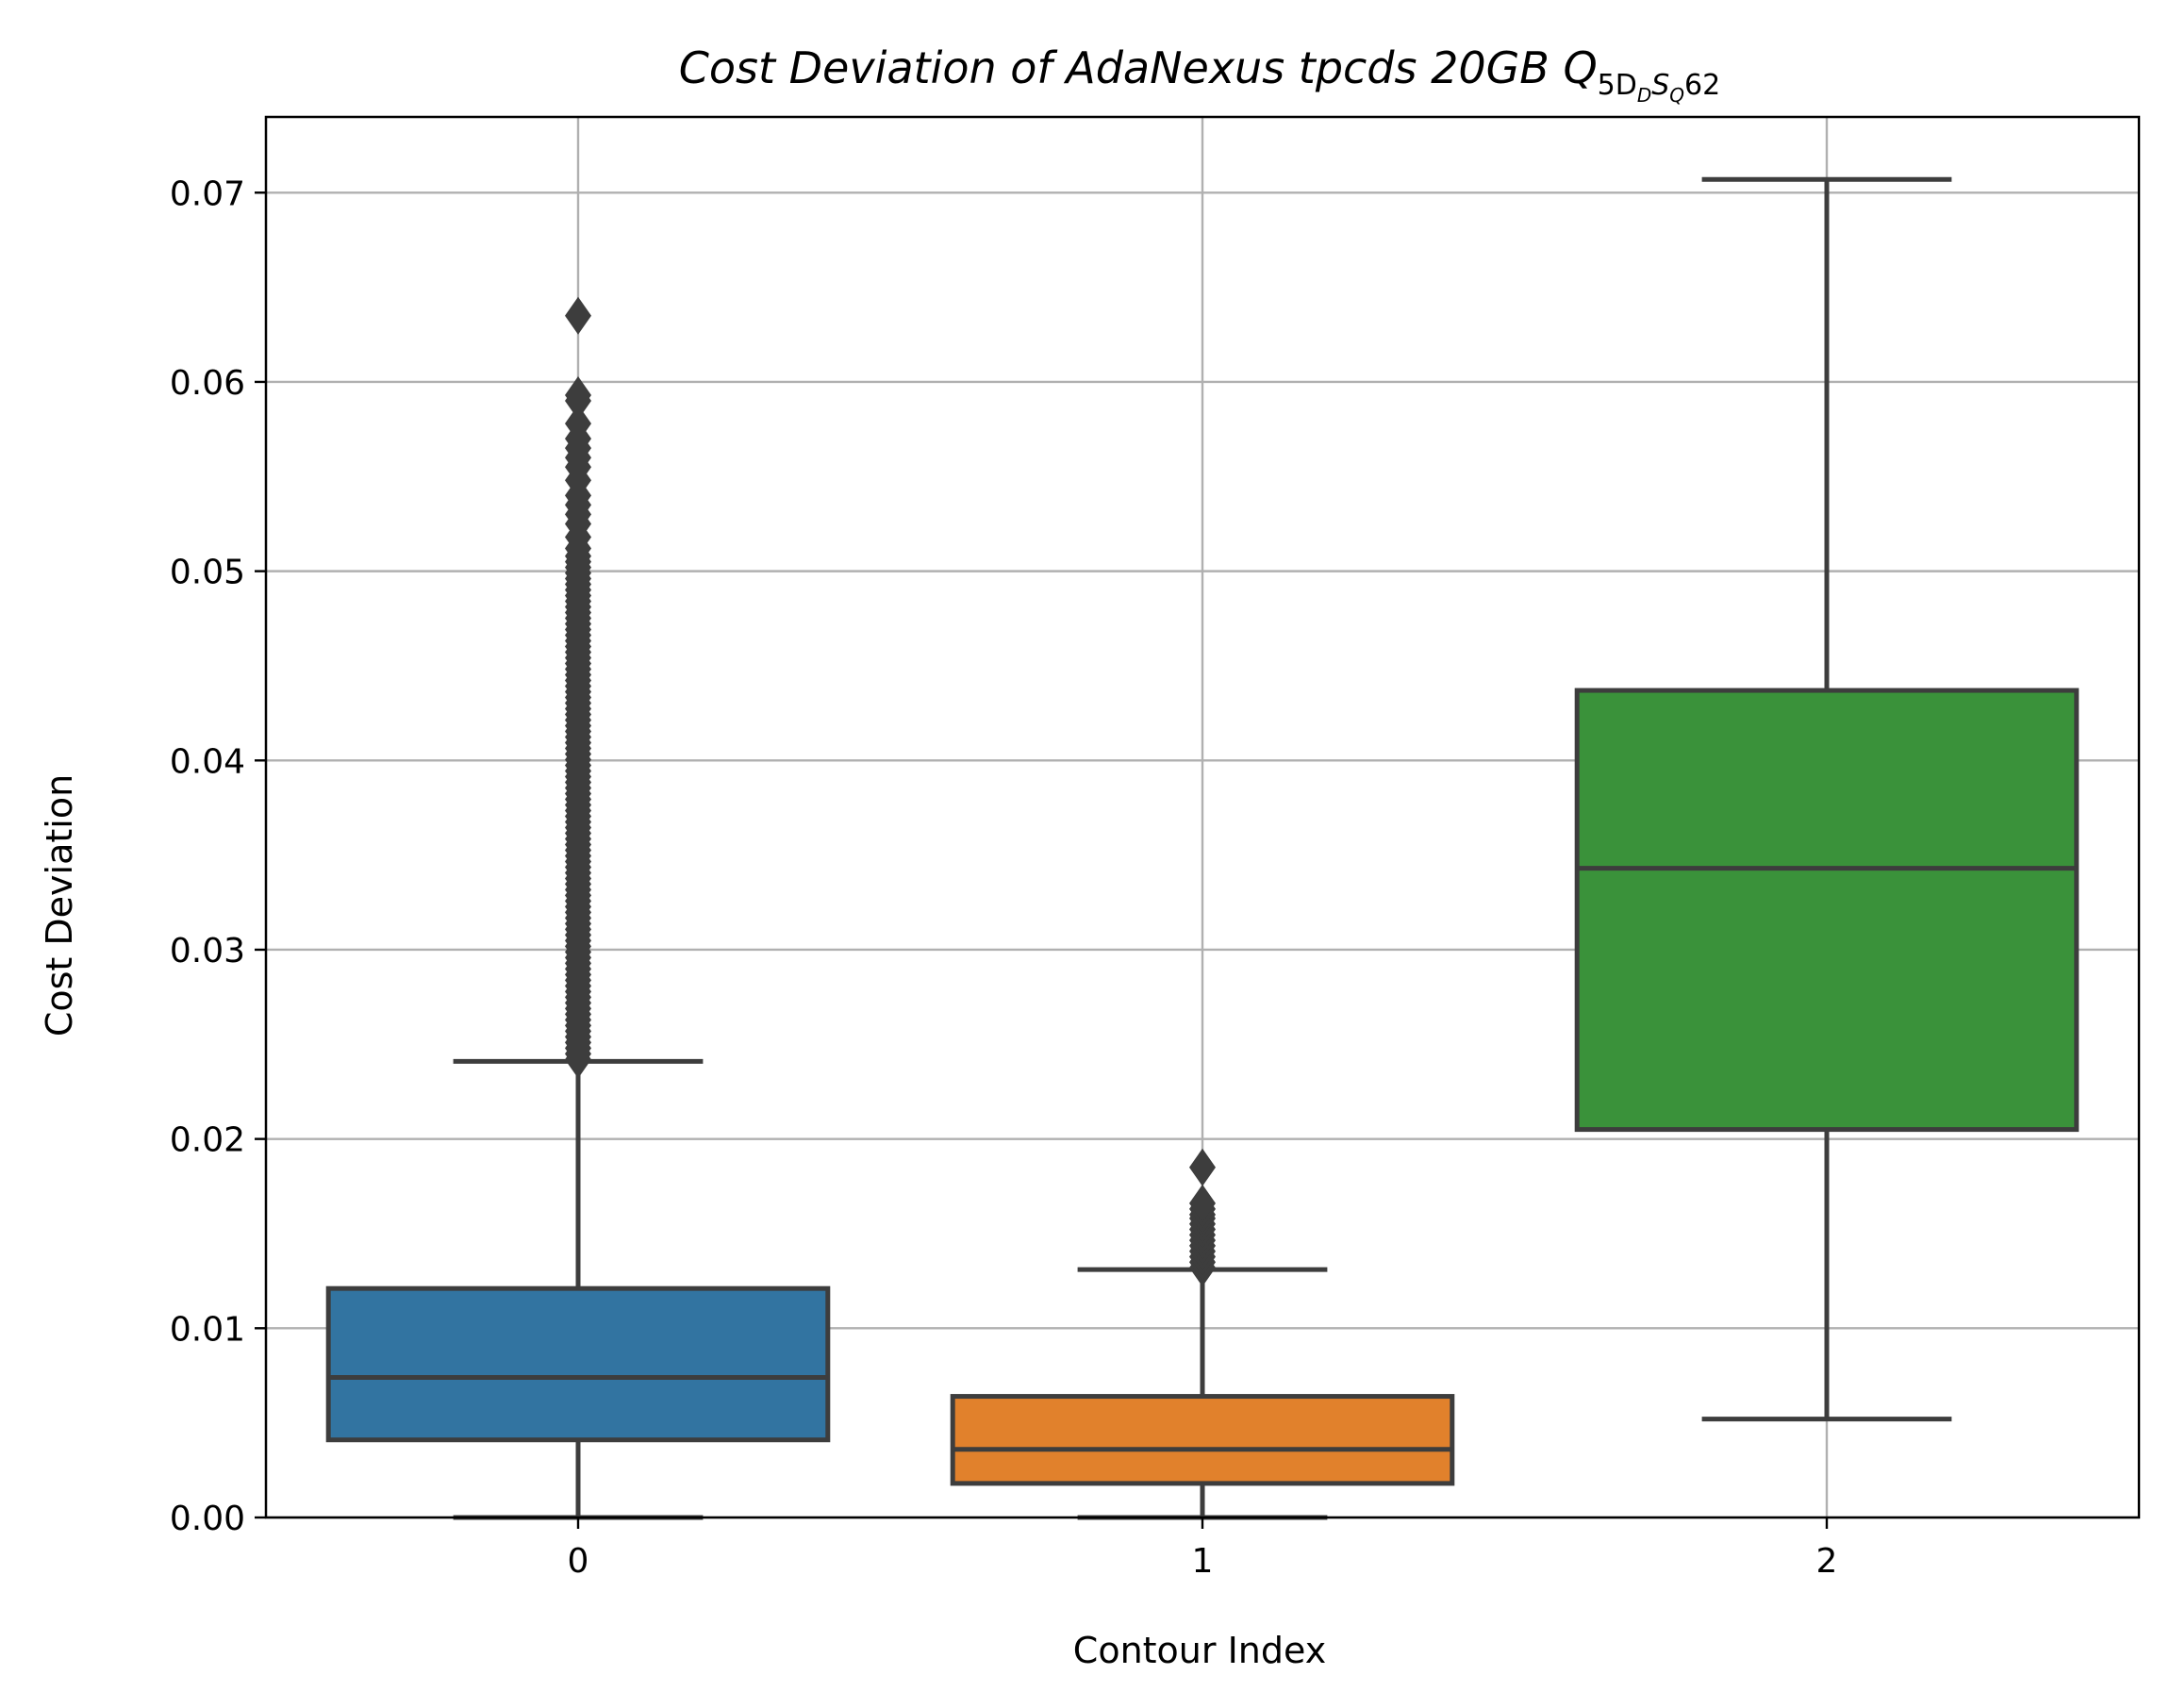 The height and width of the screenshot is (1708, 2171). What do you see at coordinates (1617, 85) in the screenshot?
I see `chart-title-sub: 5D` at bounding box center [1617, 85].